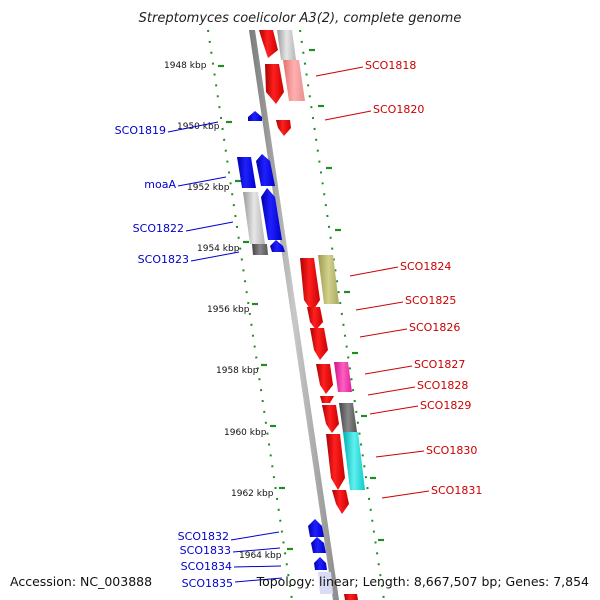 The image size is (600, 600). What do you see at coordinates (205, 550) in the screenshot?
I see `gene-label: SCO1833` at bounding box center [205, 550].